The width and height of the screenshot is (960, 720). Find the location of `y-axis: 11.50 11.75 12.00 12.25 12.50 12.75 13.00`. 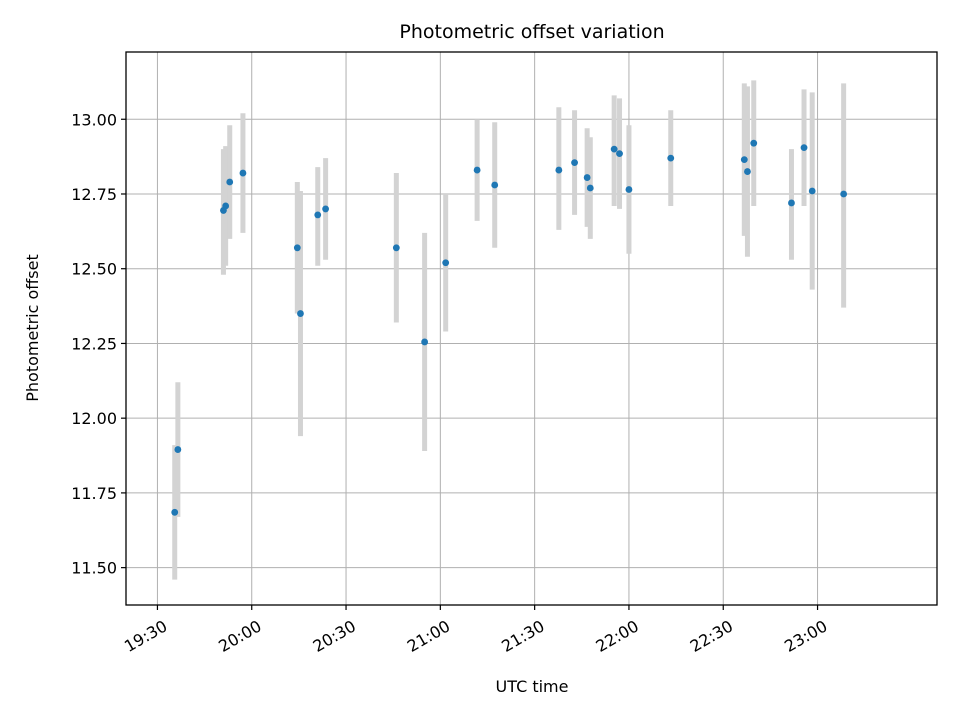

y-axis: 11.50 11.75 12.00 12.25 12.50 12.75 13.00 is located at coordinates (98, 344).